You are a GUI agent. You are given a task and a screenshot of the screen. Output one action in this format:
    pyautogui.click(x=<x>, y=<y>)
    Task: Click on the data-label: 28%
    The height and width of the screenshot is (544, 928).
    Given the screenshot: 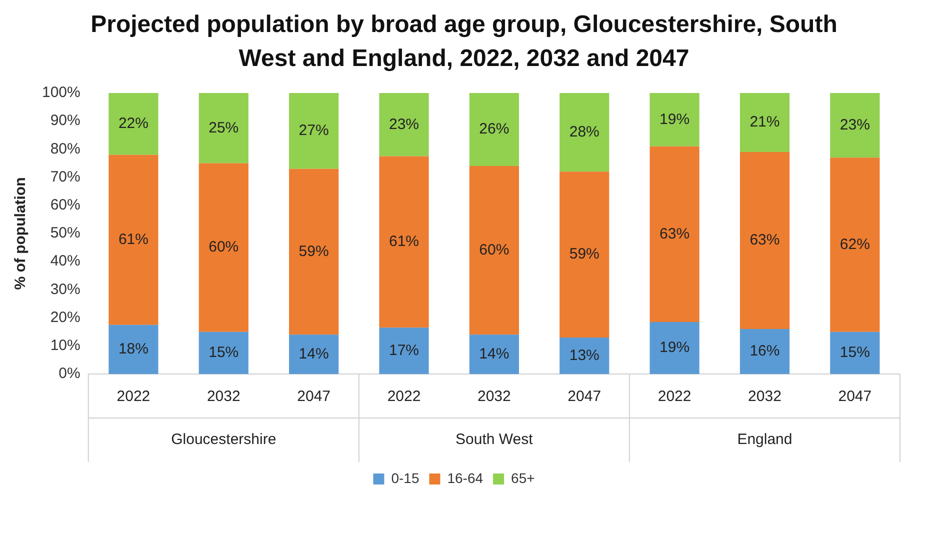 What is the action you would take?
    pyautogui.click(x=584, y=131)
    